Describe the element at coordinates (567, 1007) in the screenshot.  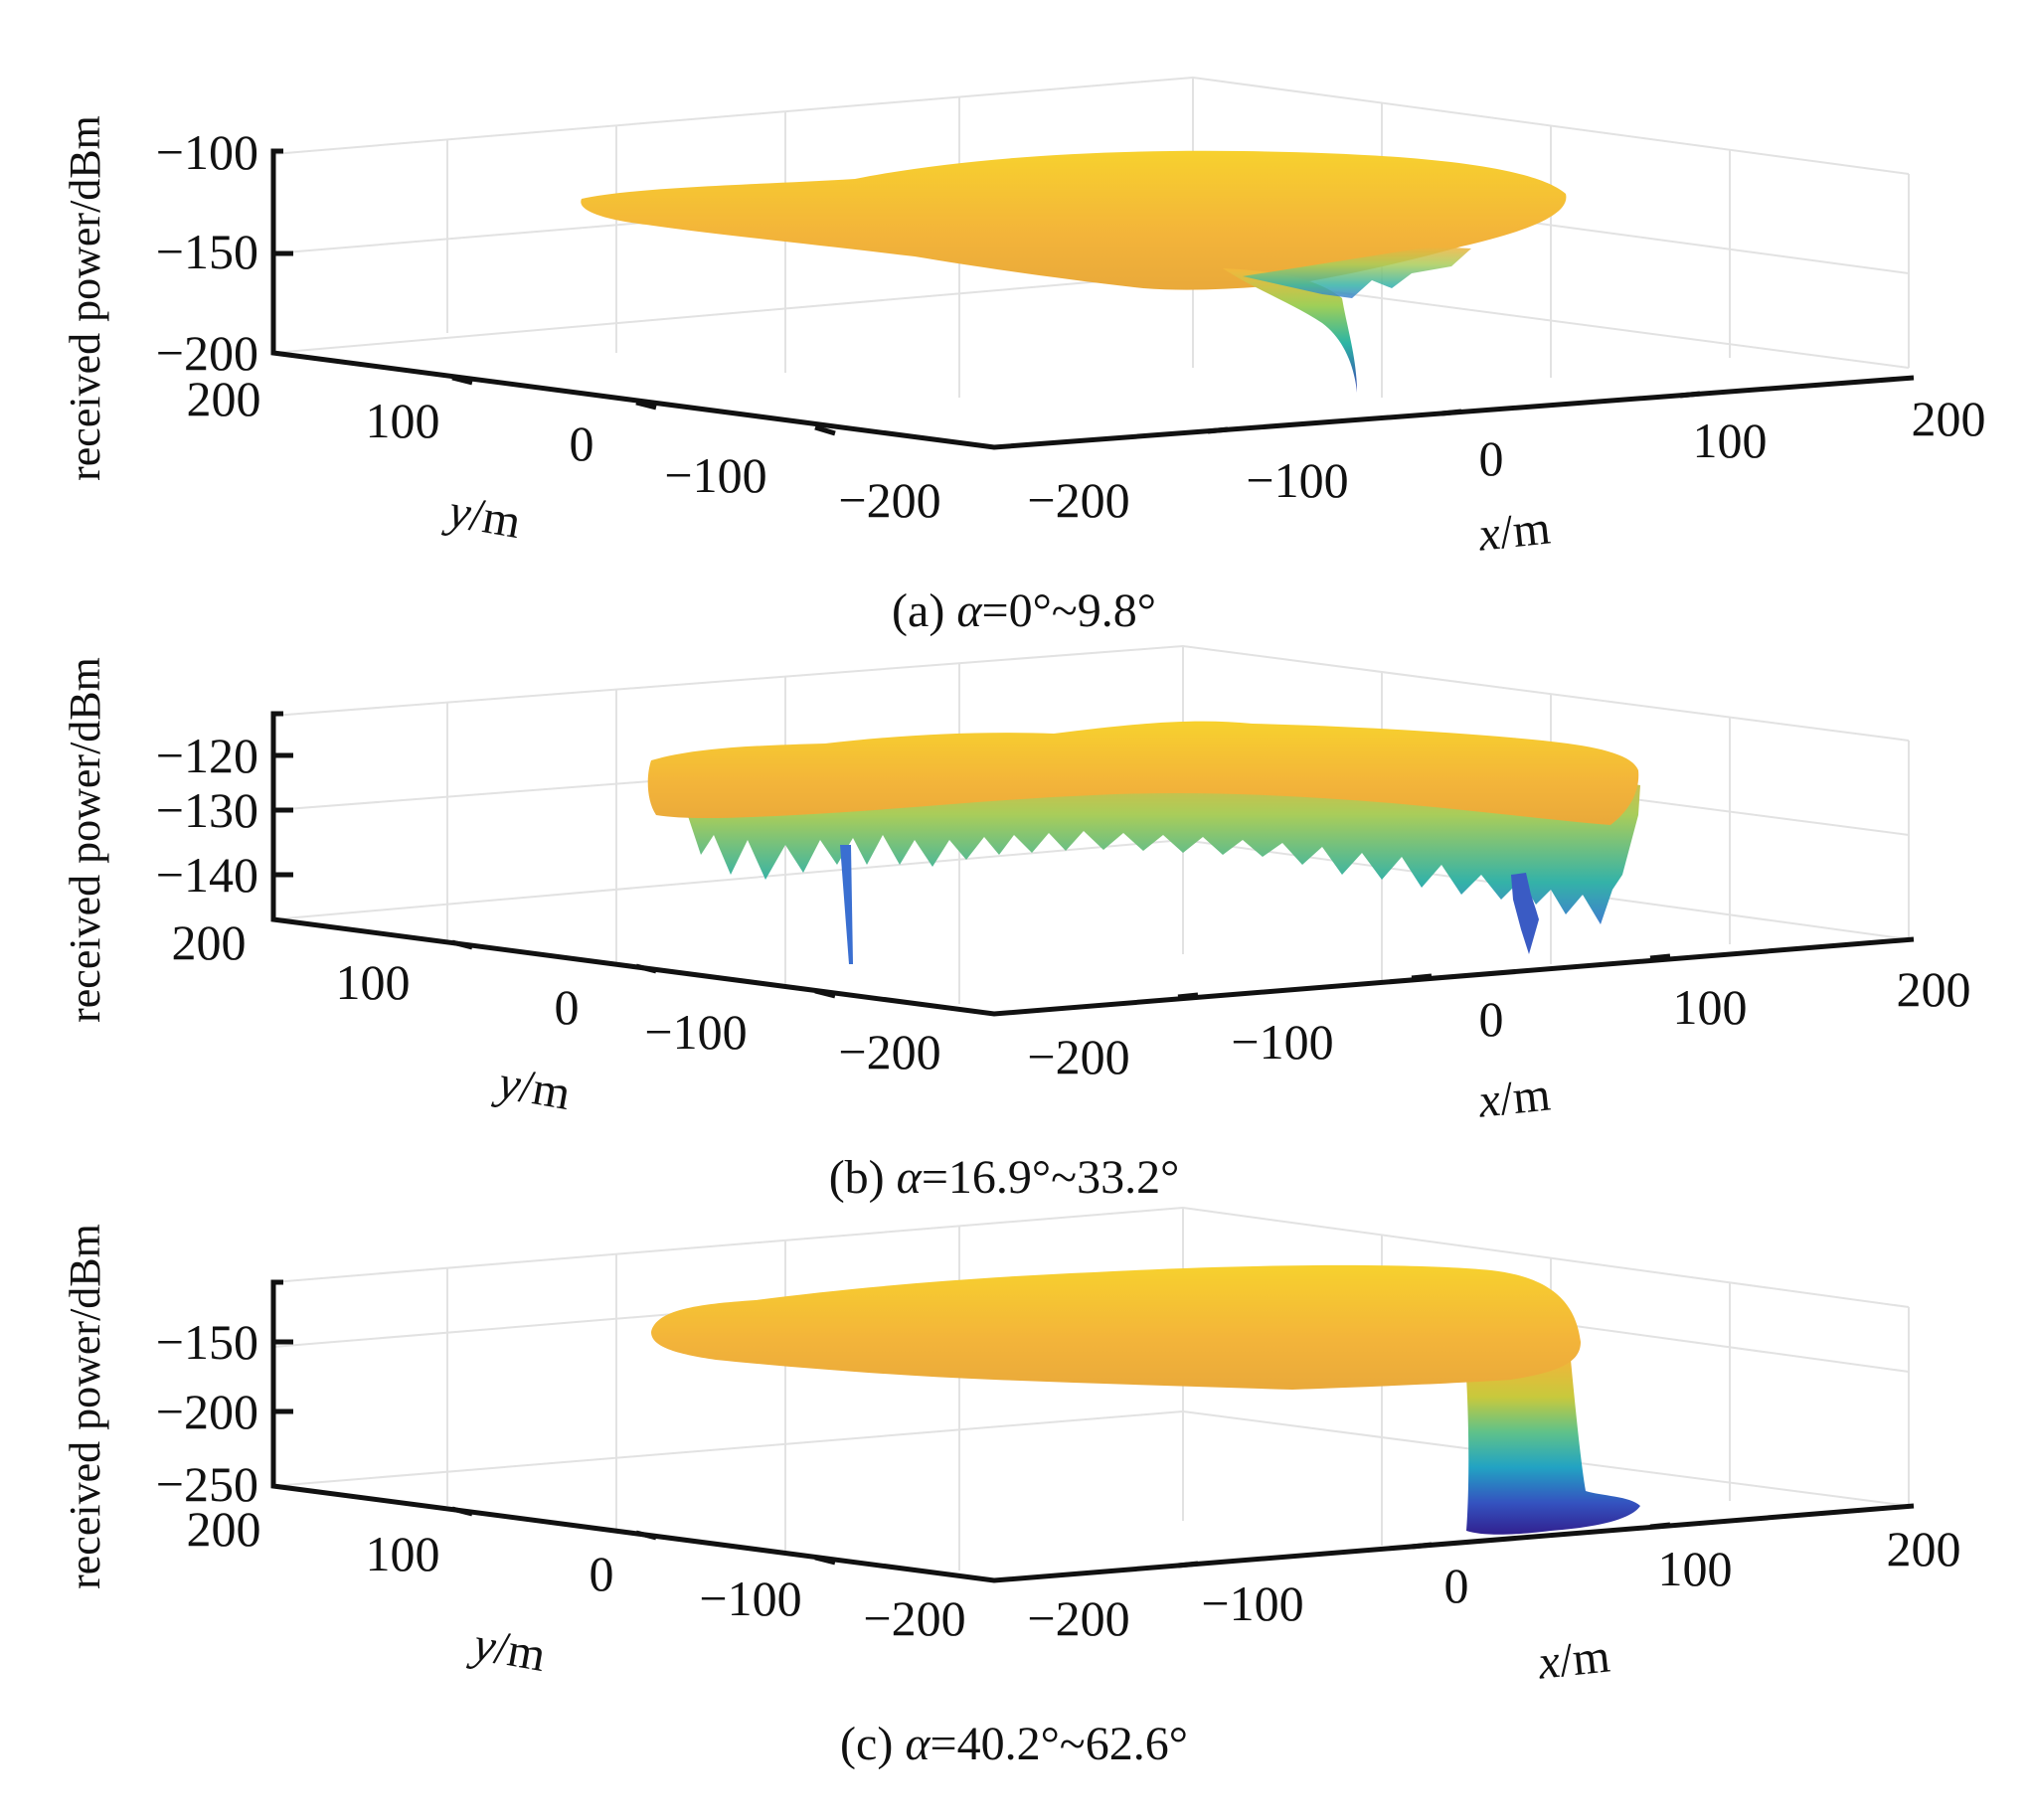
I see `panel-b-ytick-2: 0` at that location.